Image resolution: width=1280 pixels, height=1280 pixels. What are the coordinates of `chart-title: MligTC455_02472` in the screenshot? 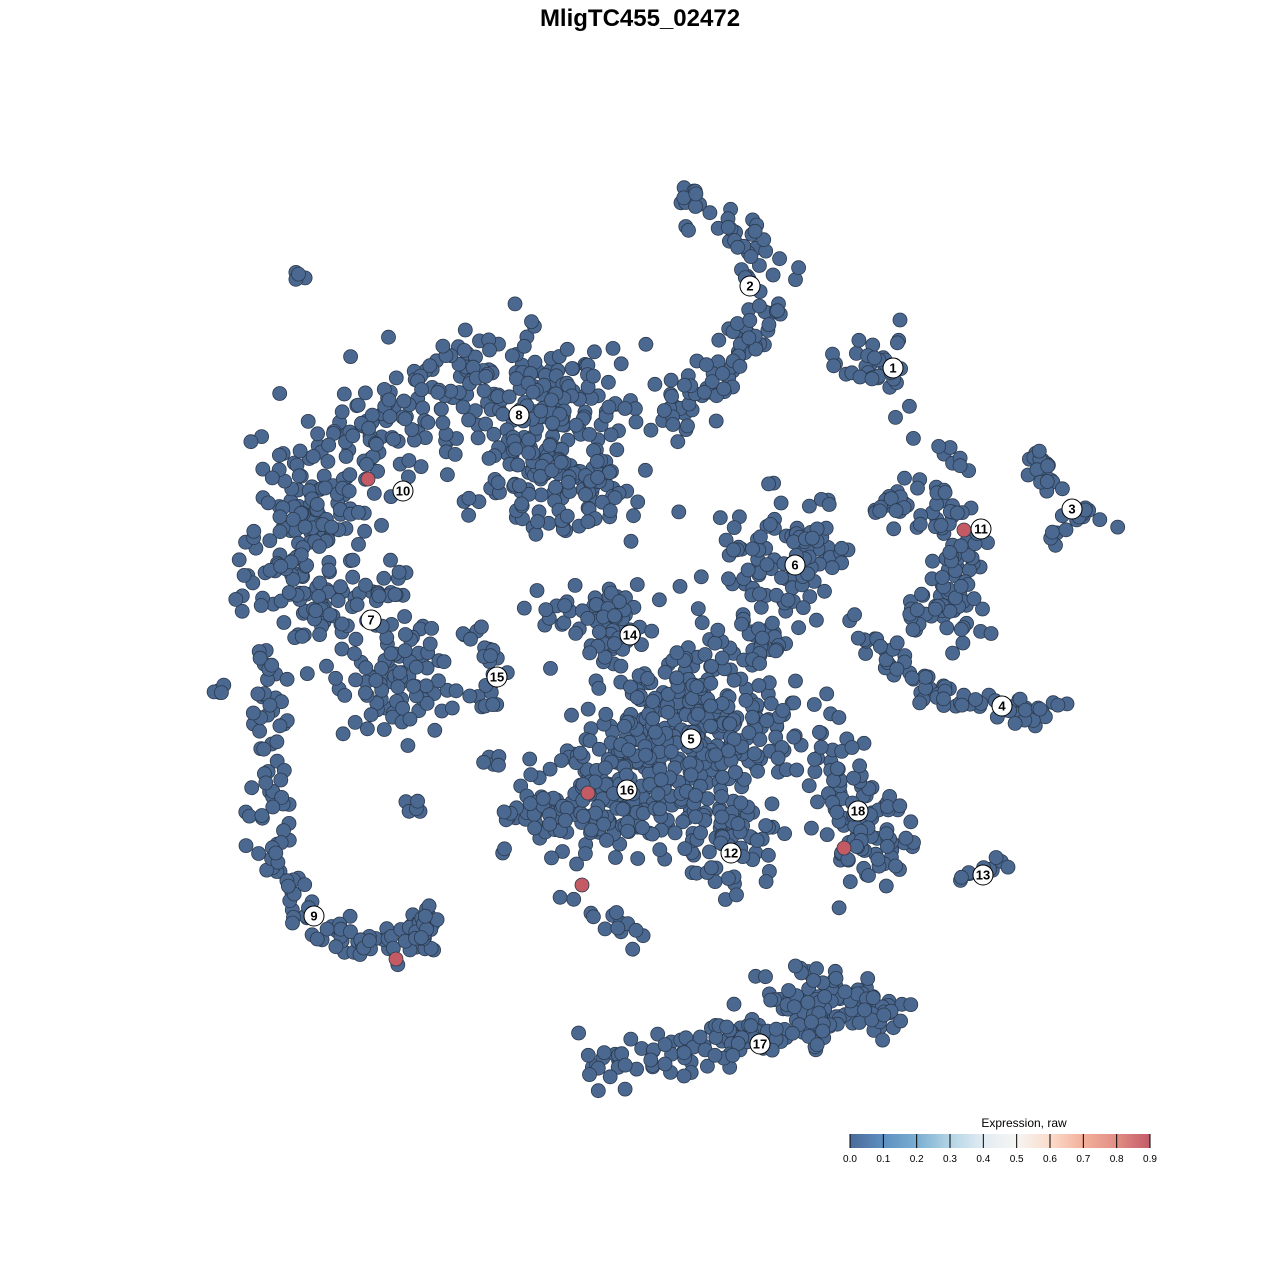 It's located at (640, 18).